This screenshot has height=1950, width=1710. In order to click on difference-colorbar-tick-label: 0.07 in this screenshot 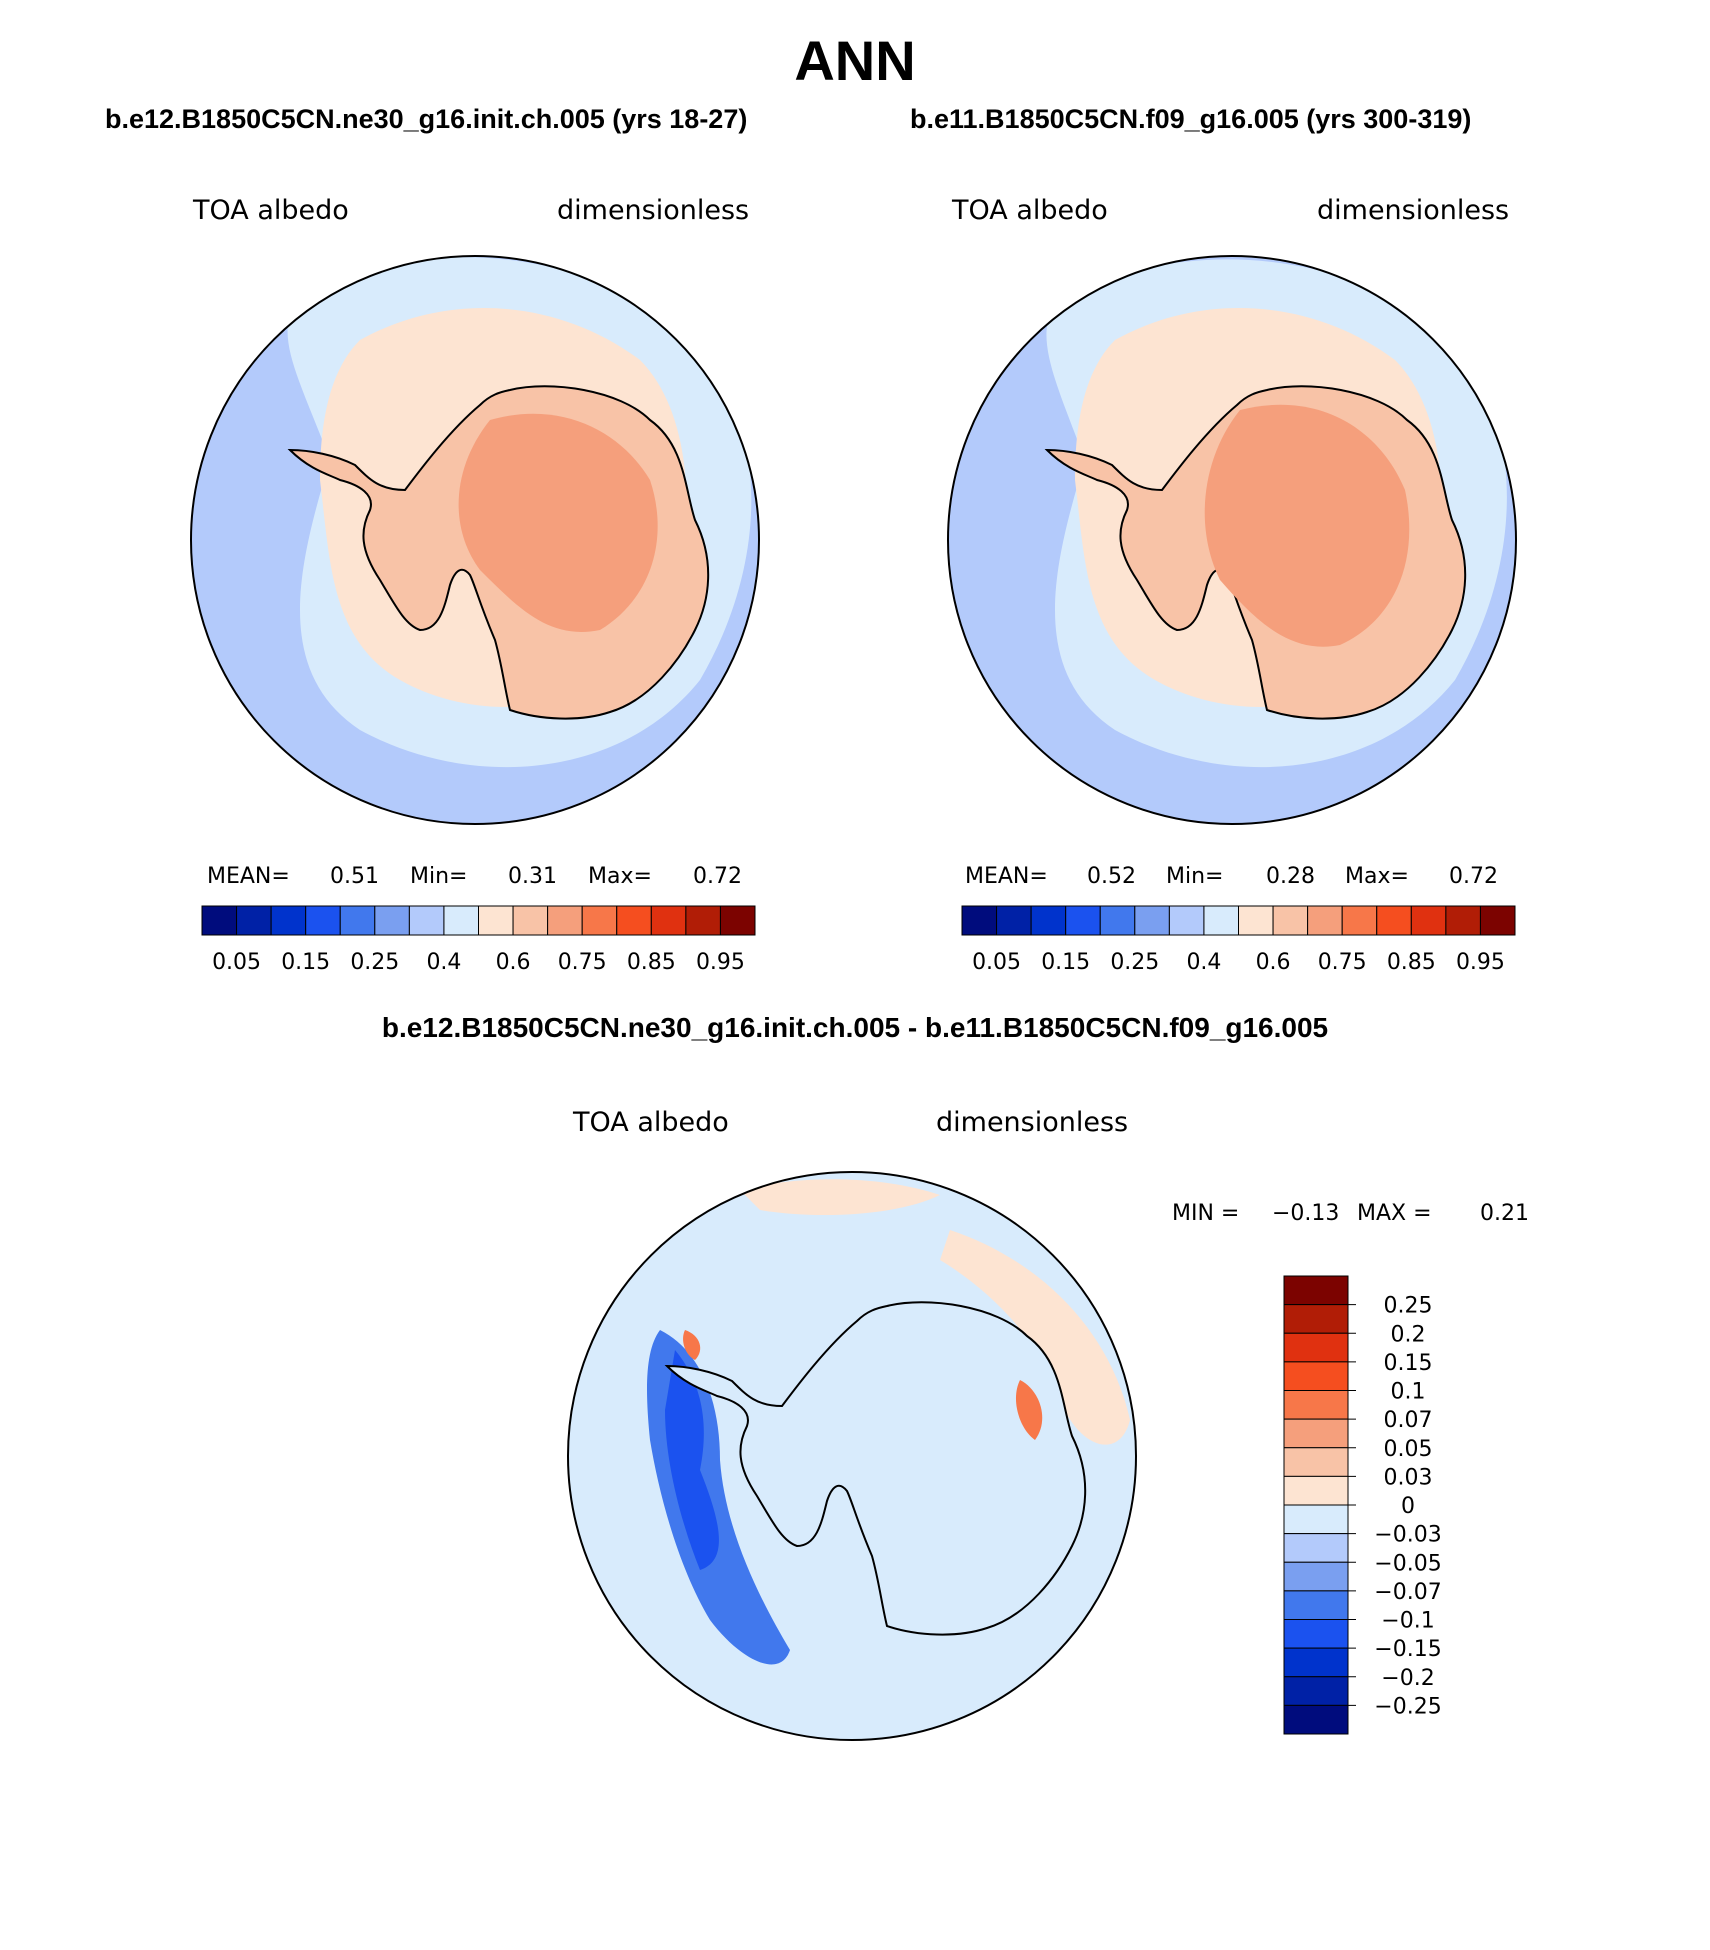, I will do `click(1408, 1420)`.